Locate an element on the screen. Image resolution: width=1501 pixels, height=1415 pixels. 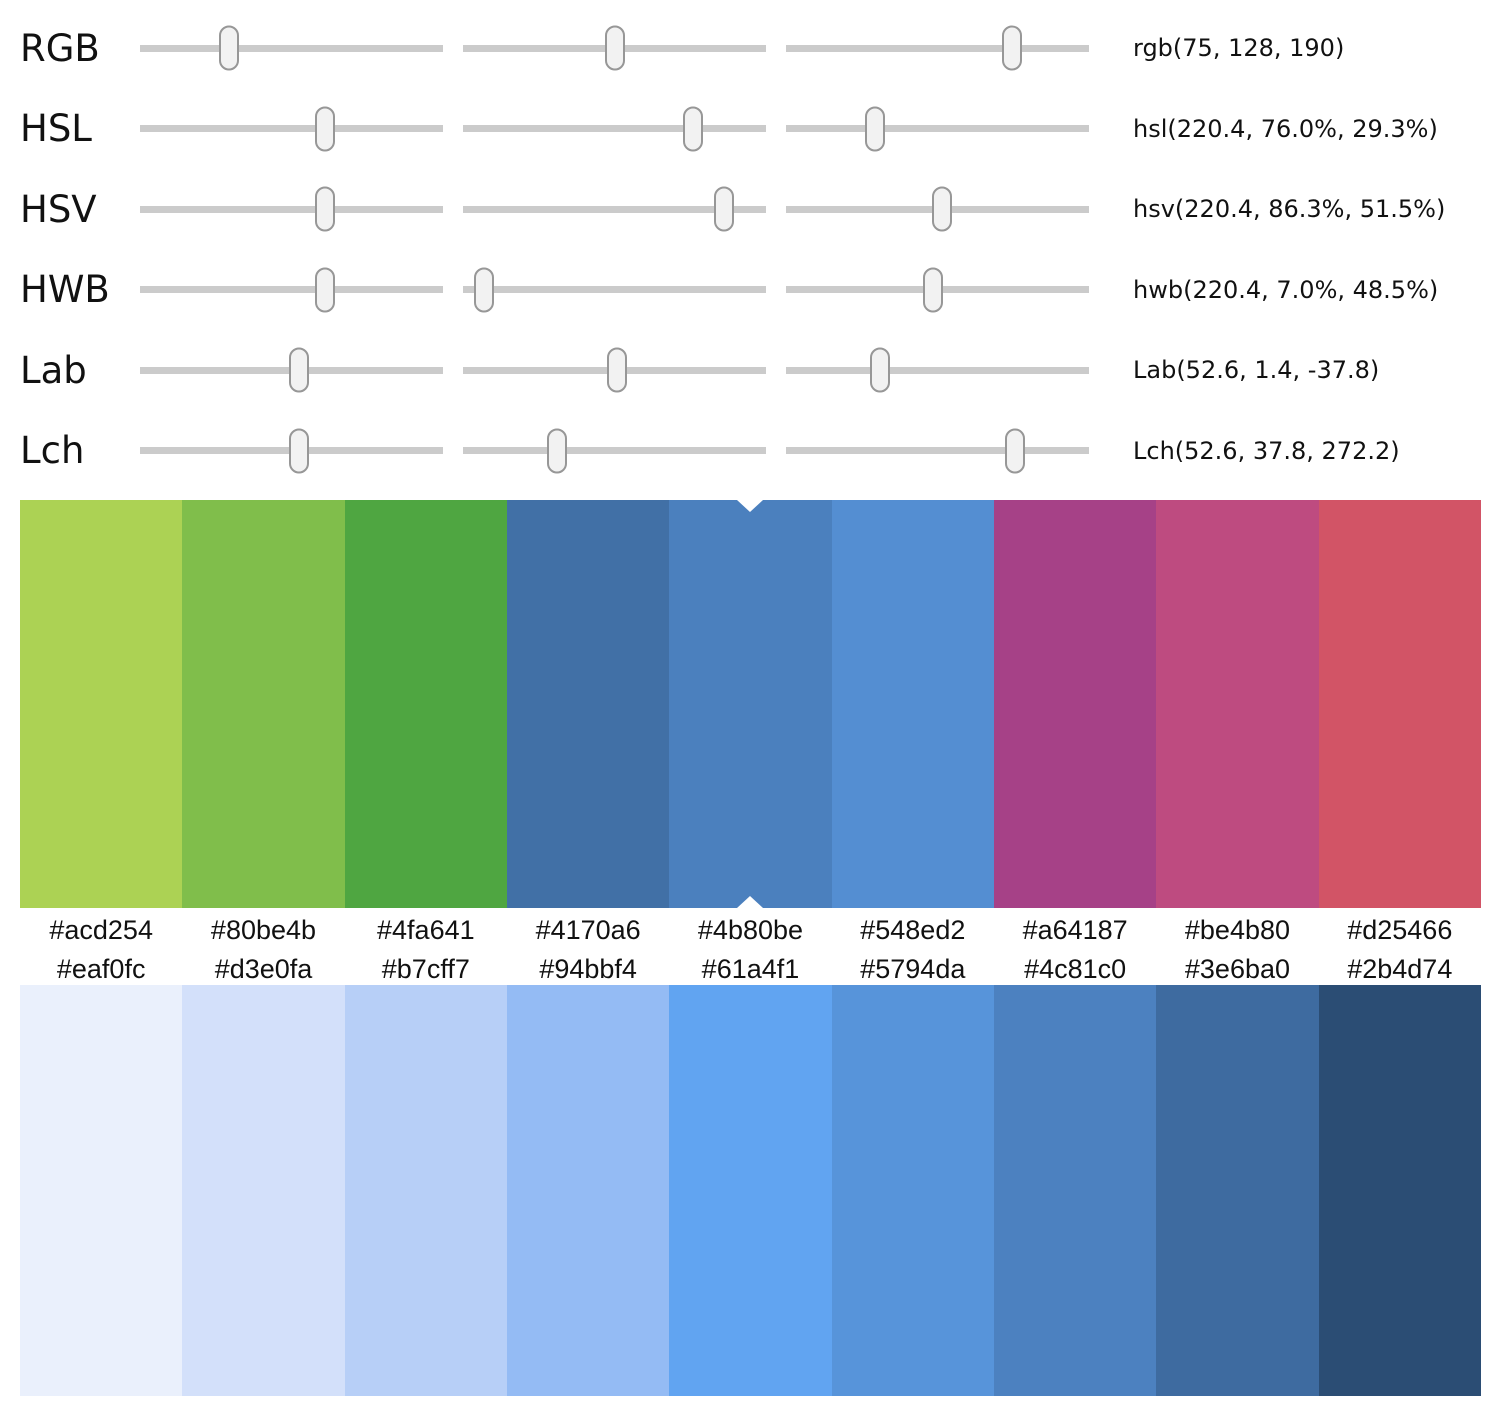
slider-value-readout-hsl: hsl(220.4, 76.0%, 29.3%) is located at coordinates (1285, 128).